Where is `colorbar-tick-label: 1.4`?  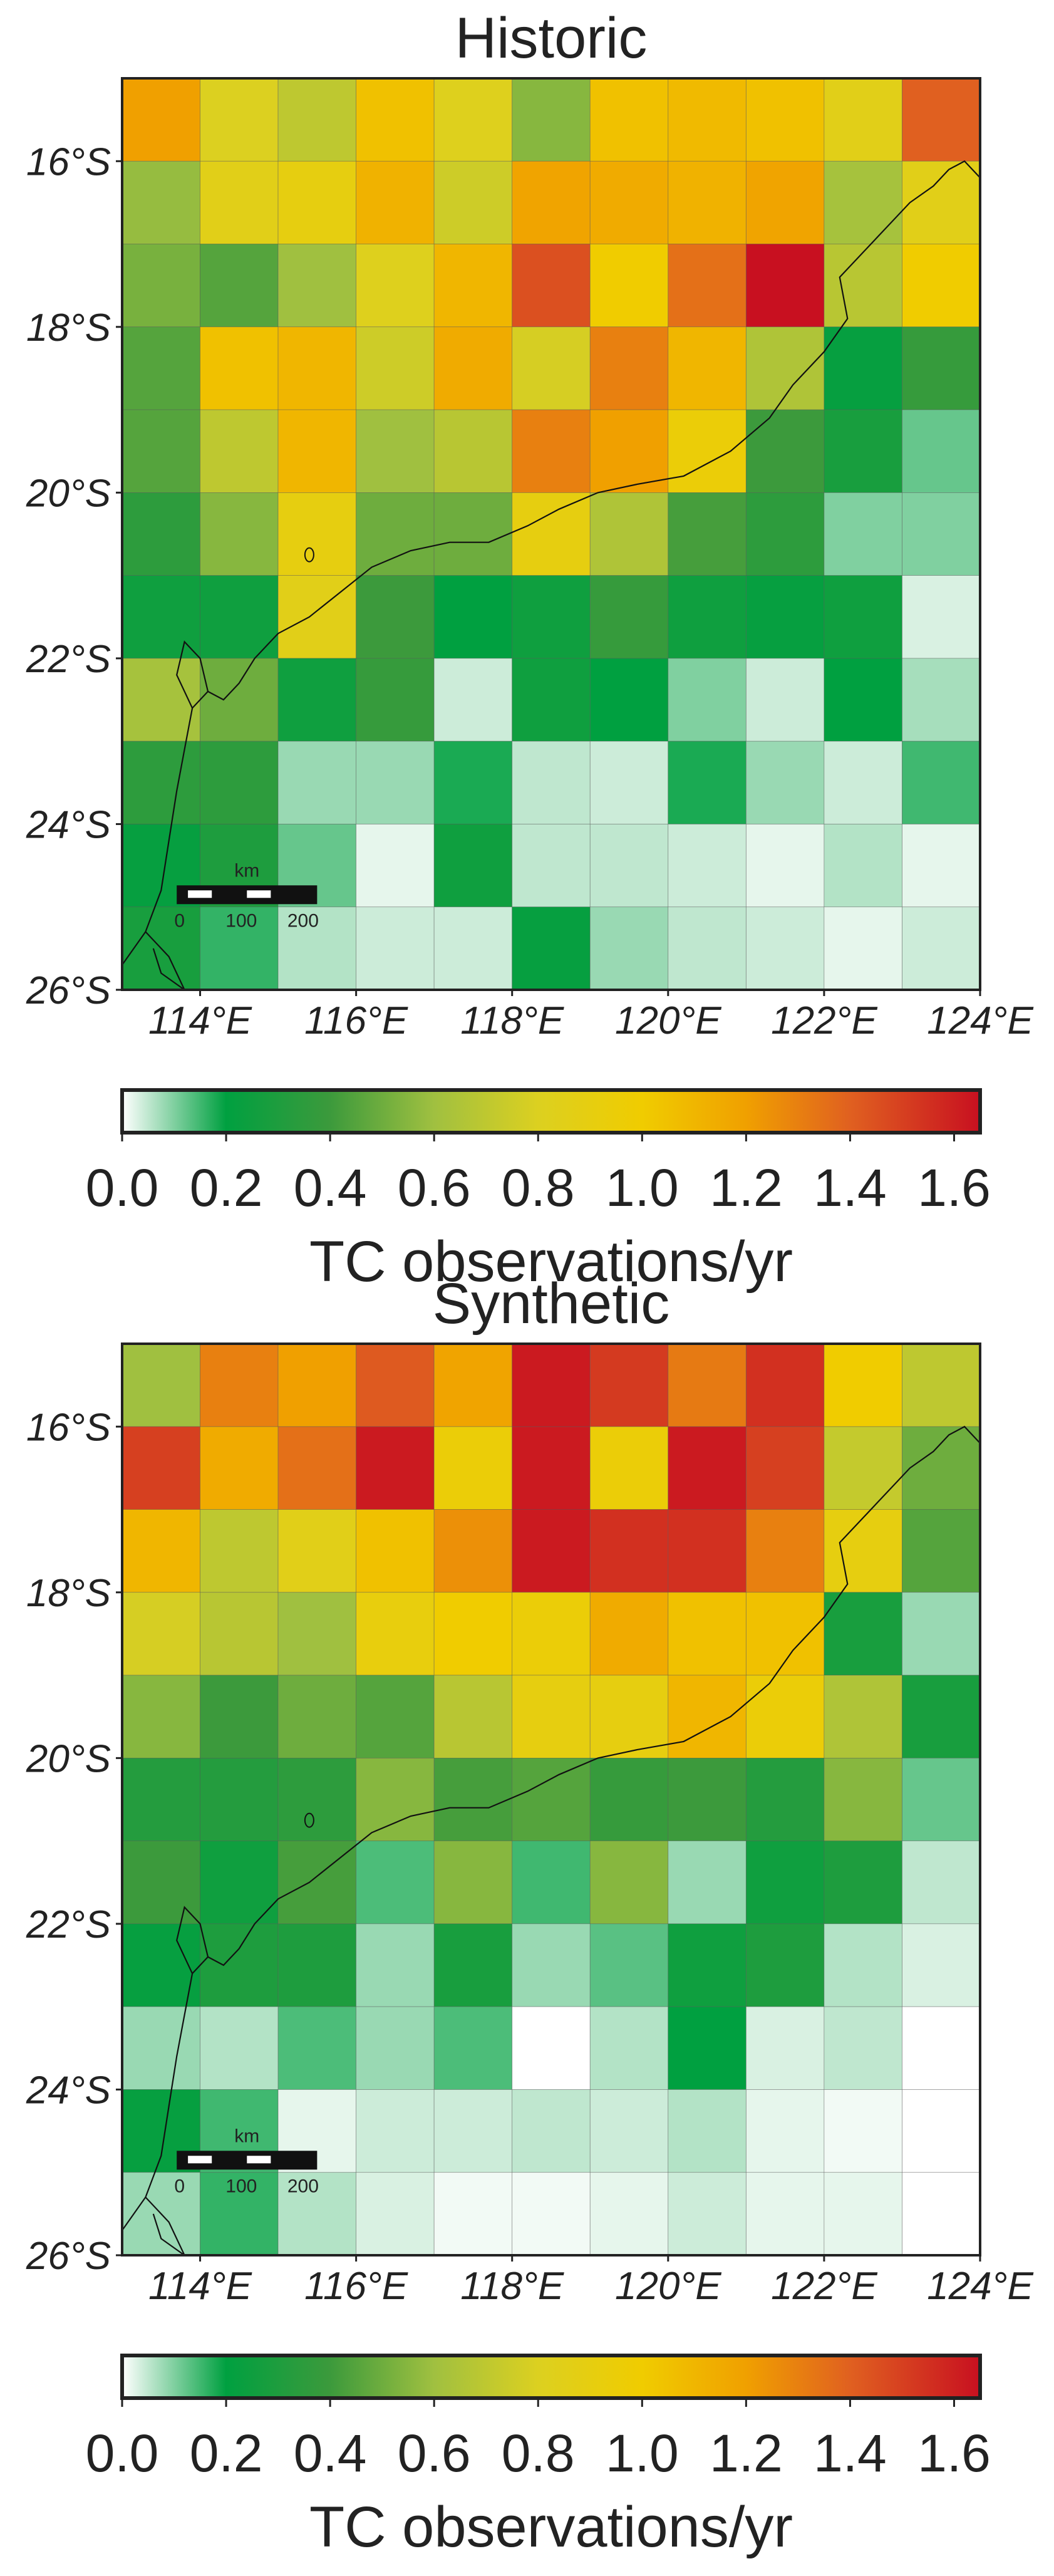
colorbar-tick-label: 1.4 is located at coordinates (850, 2453).